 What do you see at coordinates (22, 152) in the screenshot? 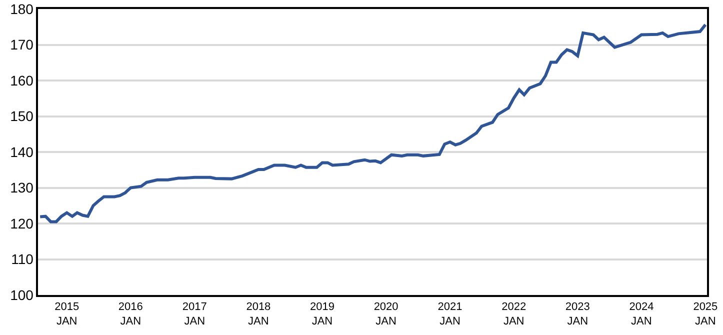
I see `y-tick-label: 140` at bounding box center [22, 152].